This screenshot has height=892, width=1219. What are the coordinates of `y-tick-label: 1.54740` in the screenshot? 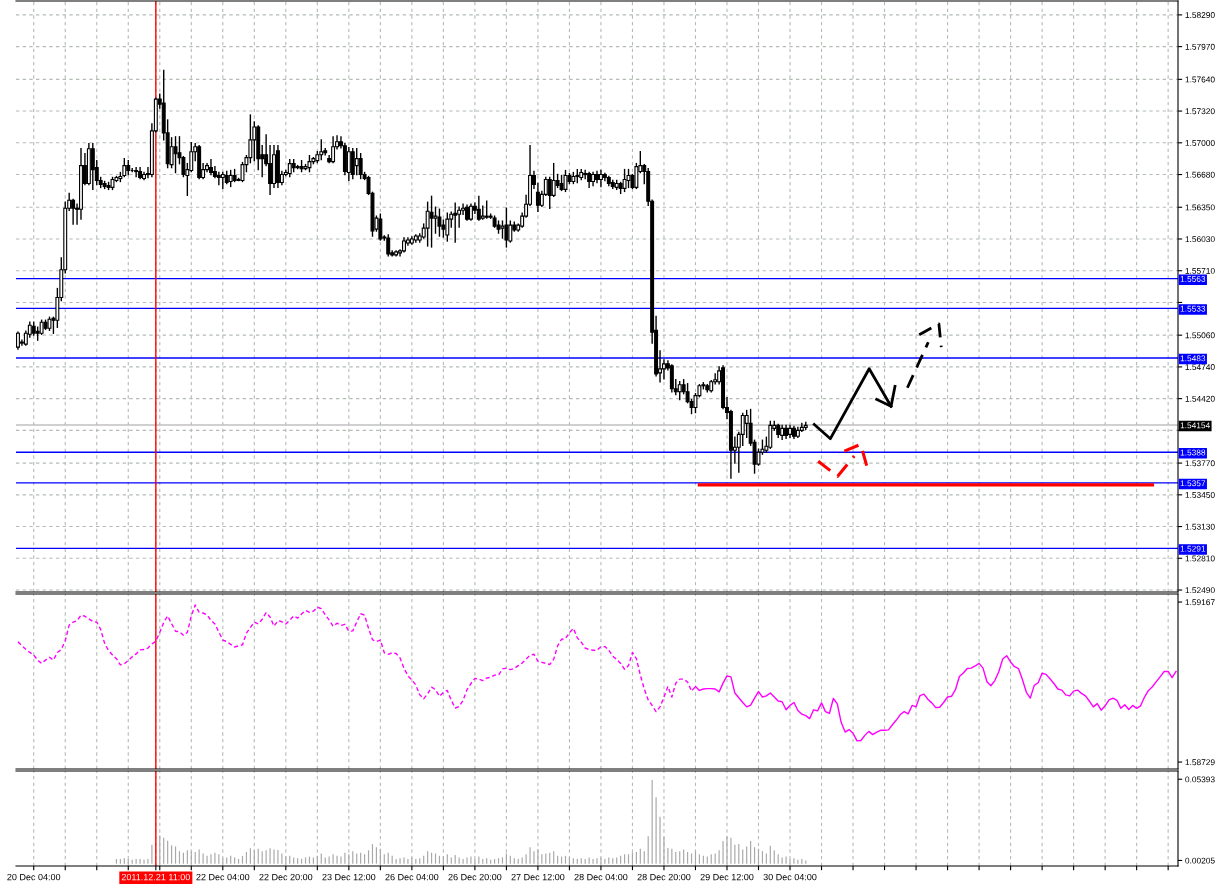 It's located at (1200, 367).